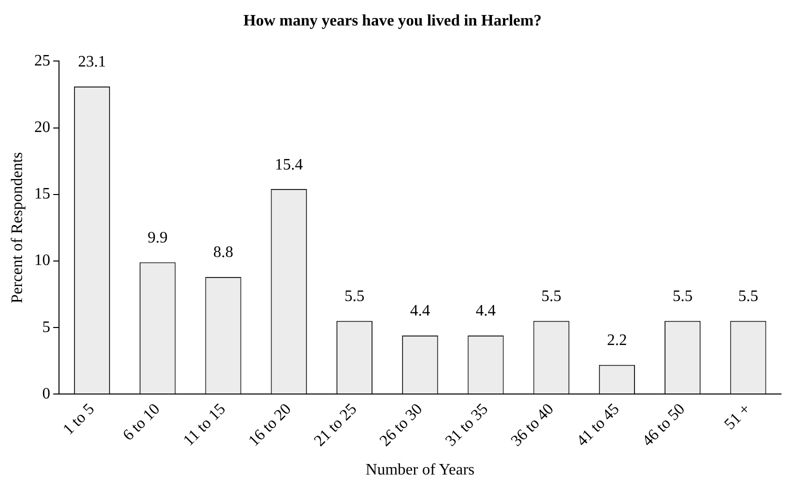  Describe the element at coordinates (392, 21) in the screenshot. I see `chart-title: How many years have you lived in Harlem?` at that location.